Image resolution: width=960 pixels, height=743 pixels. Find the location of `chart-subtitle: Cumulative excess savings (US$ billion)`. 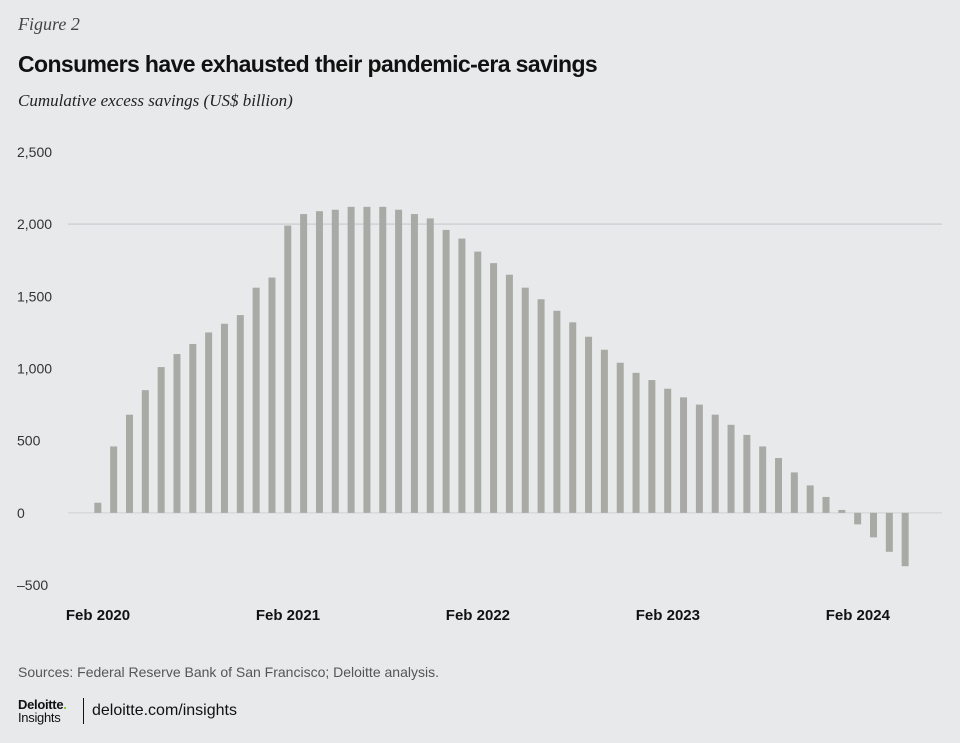

chart-subtitle: Cumulative excess savings (US$ billion) is located at coordinates (155, 100).